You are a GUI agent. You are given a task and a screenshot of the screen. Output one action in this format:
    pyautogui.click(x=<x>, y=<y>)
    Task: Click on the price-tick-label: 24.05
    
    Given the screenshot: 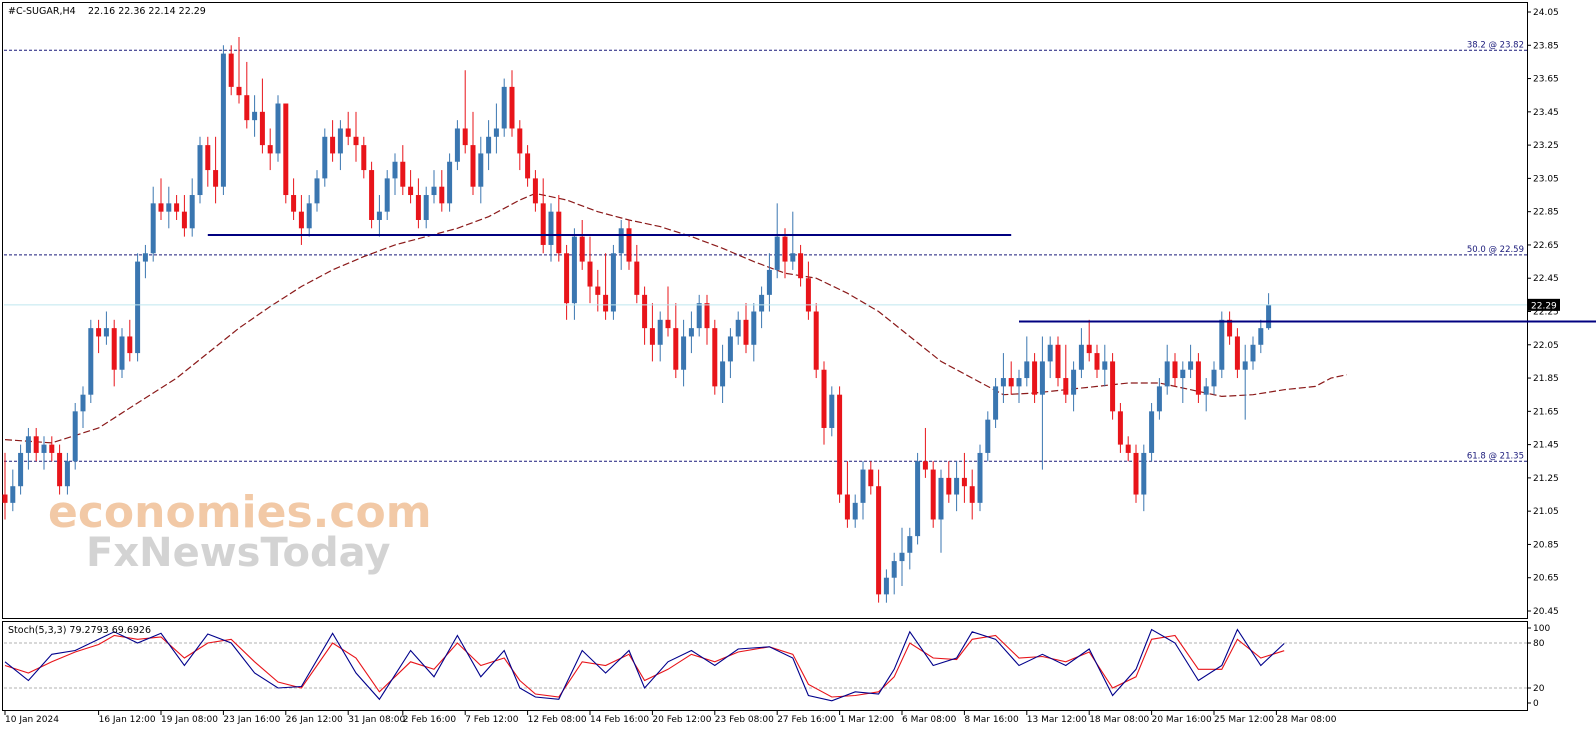 What is the action you would take?
    pyautogui.click(x=1546, y=13)
    